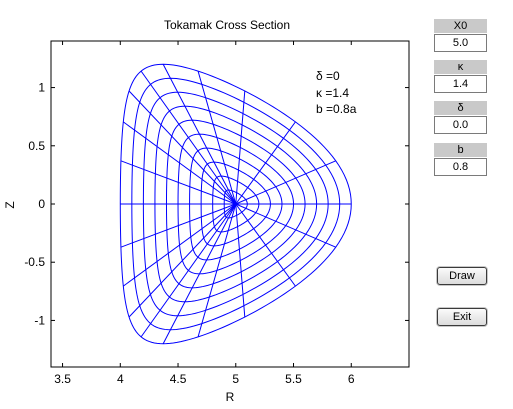 The height and width of the screenshot is (409, 513). Describe the element at coordinates (460, 108) in the screenshot. I see `delta-label: δ` at that location.